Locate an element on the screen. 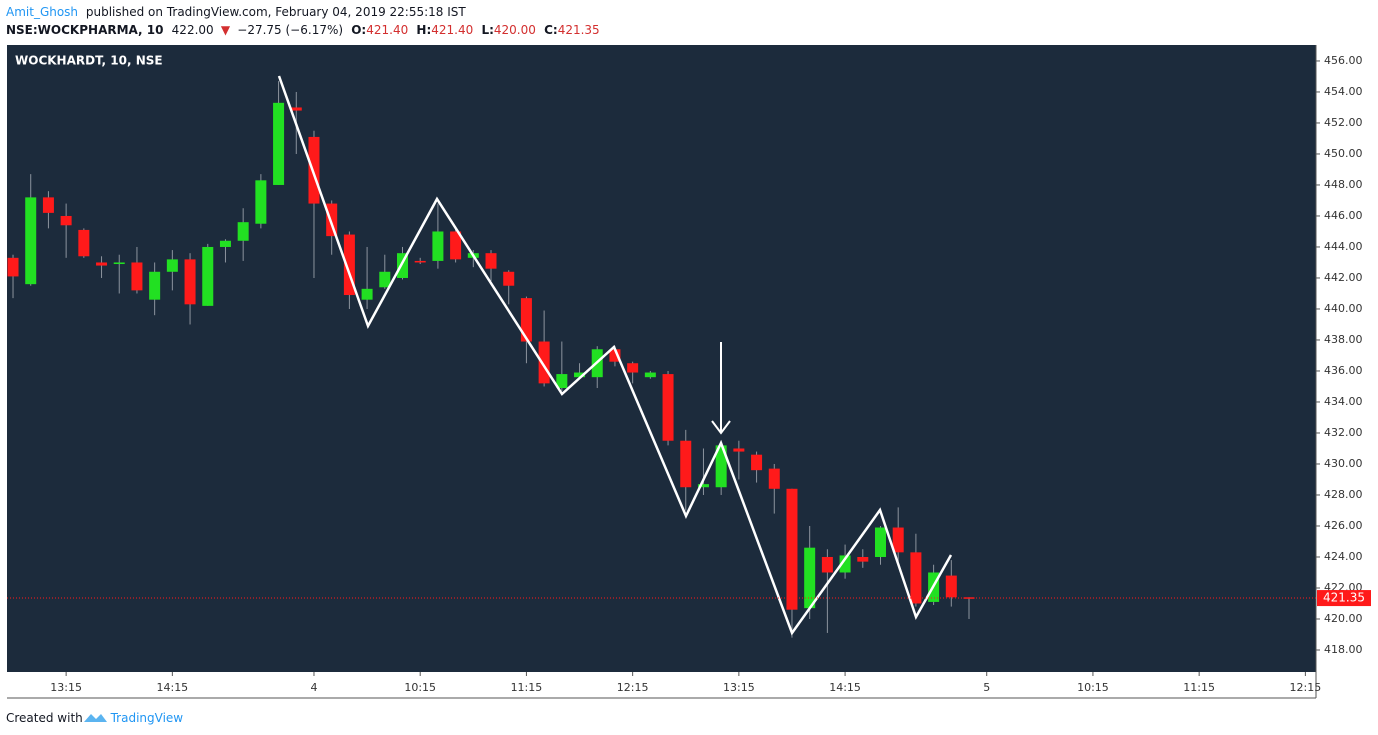  y-tick-label: 430.00 is located at coordinates (1343, 463).